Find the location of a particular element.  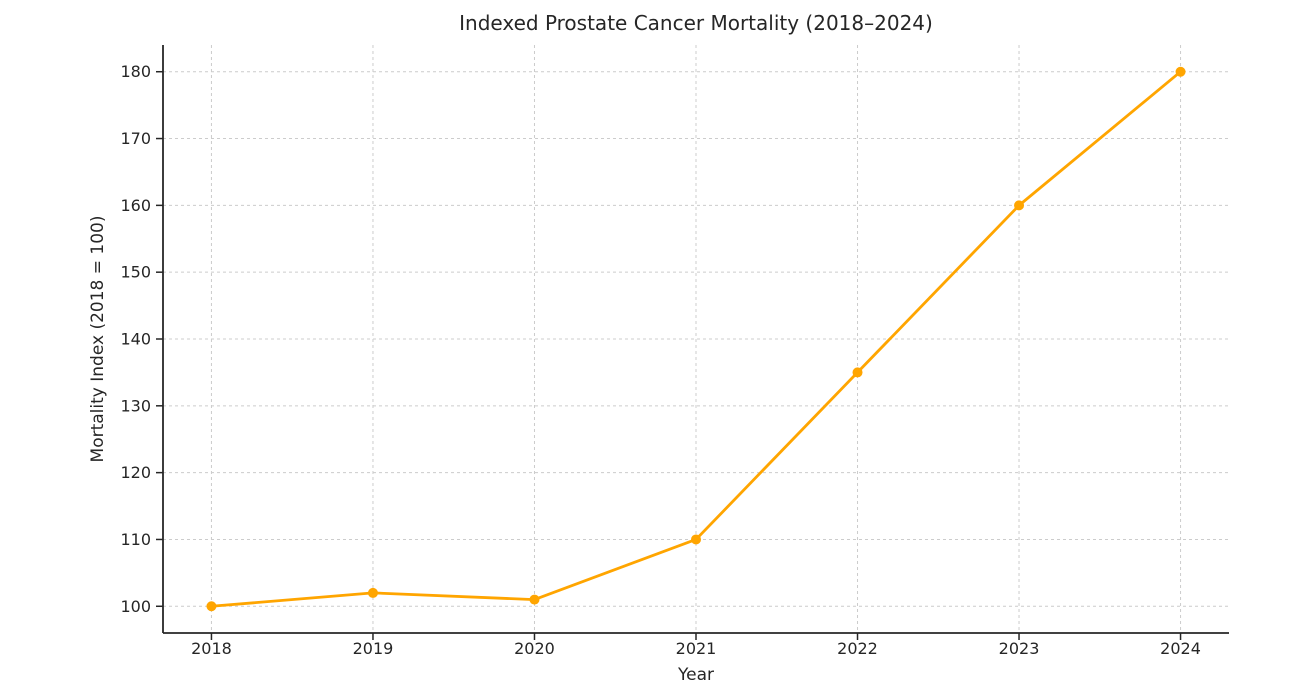

y-tick-label: 140 is located at coordinates (135, 339).